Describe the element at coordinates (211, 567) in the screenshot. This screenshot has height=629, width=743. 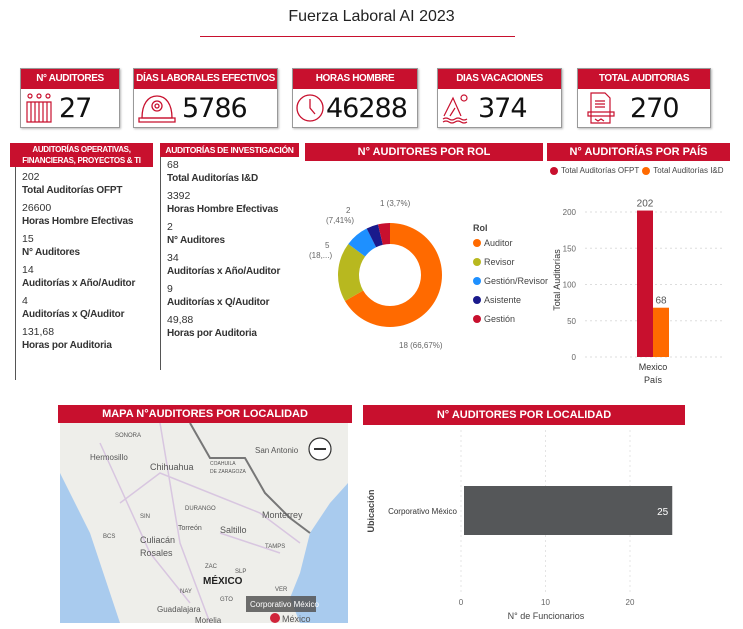
I see `map-label: ZAC` at that location.